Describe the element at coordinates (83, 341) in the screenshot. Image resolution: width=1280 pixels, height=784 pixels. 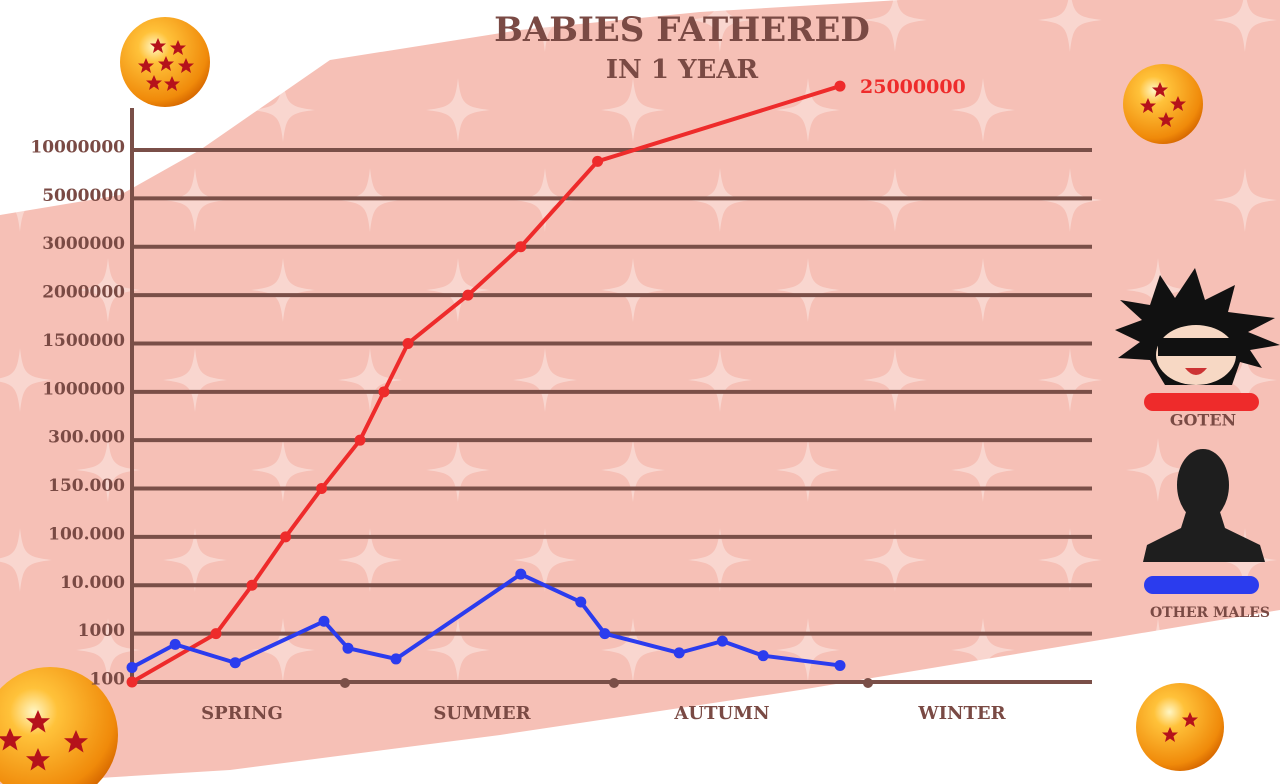
I see `y-tick-label: 1500000` at that location.